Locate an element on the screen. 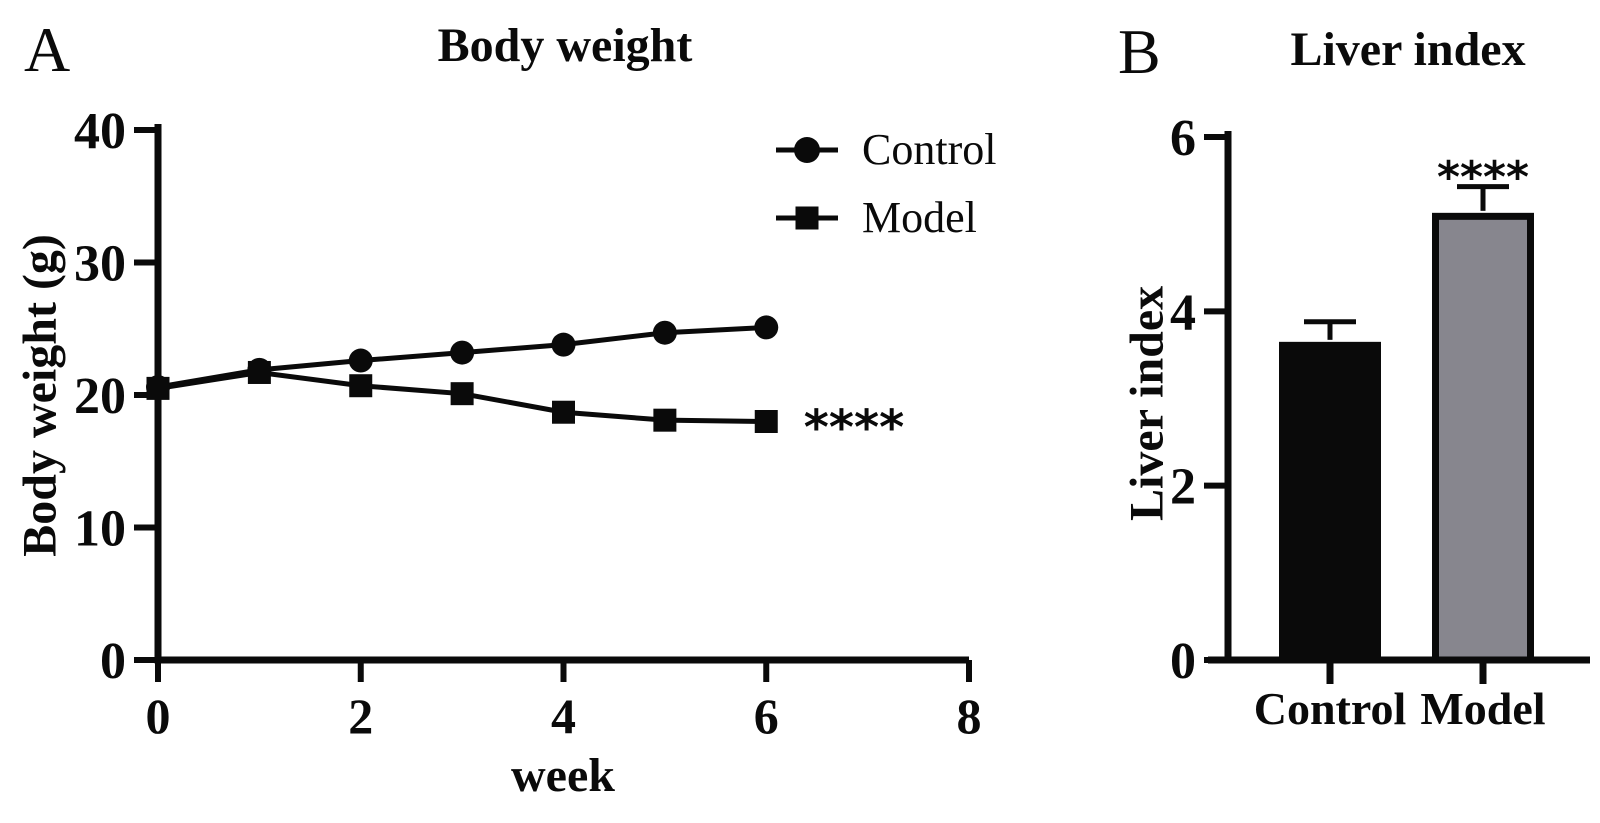 The image size is (1600, 823). panel-b-y-tick-label: 2 is located at coordinates (1183, 487).